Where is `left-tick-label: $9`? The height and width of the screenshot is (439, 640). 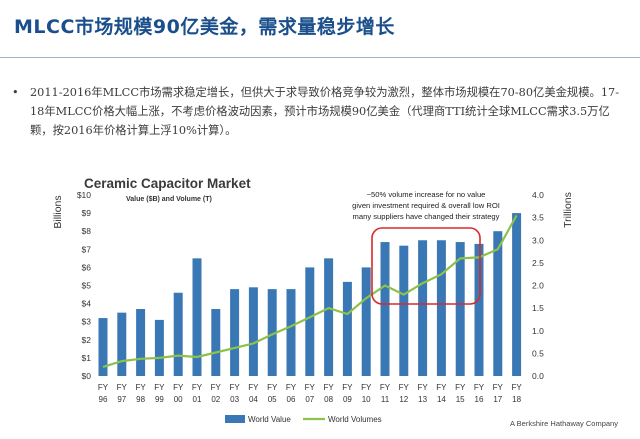 left-tick-label: $9 is located at coordinates (87, 213).